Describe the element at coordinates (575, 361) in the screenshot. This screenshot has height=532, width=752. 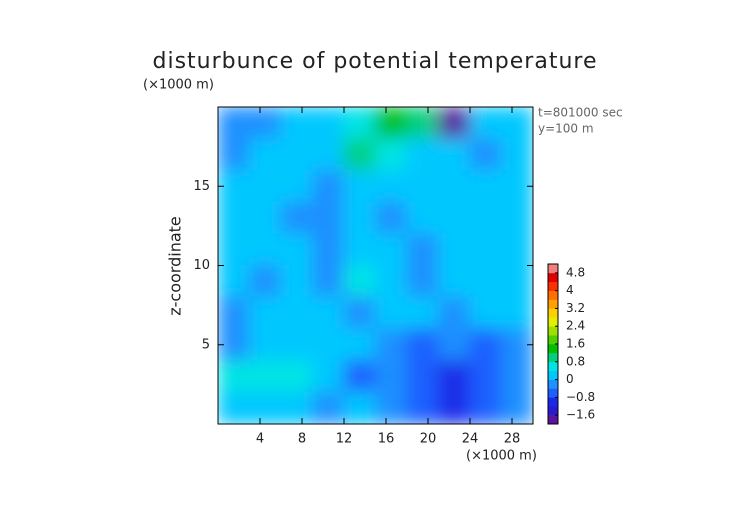
I see `colorbar-tick-label: 0.8` at that location.